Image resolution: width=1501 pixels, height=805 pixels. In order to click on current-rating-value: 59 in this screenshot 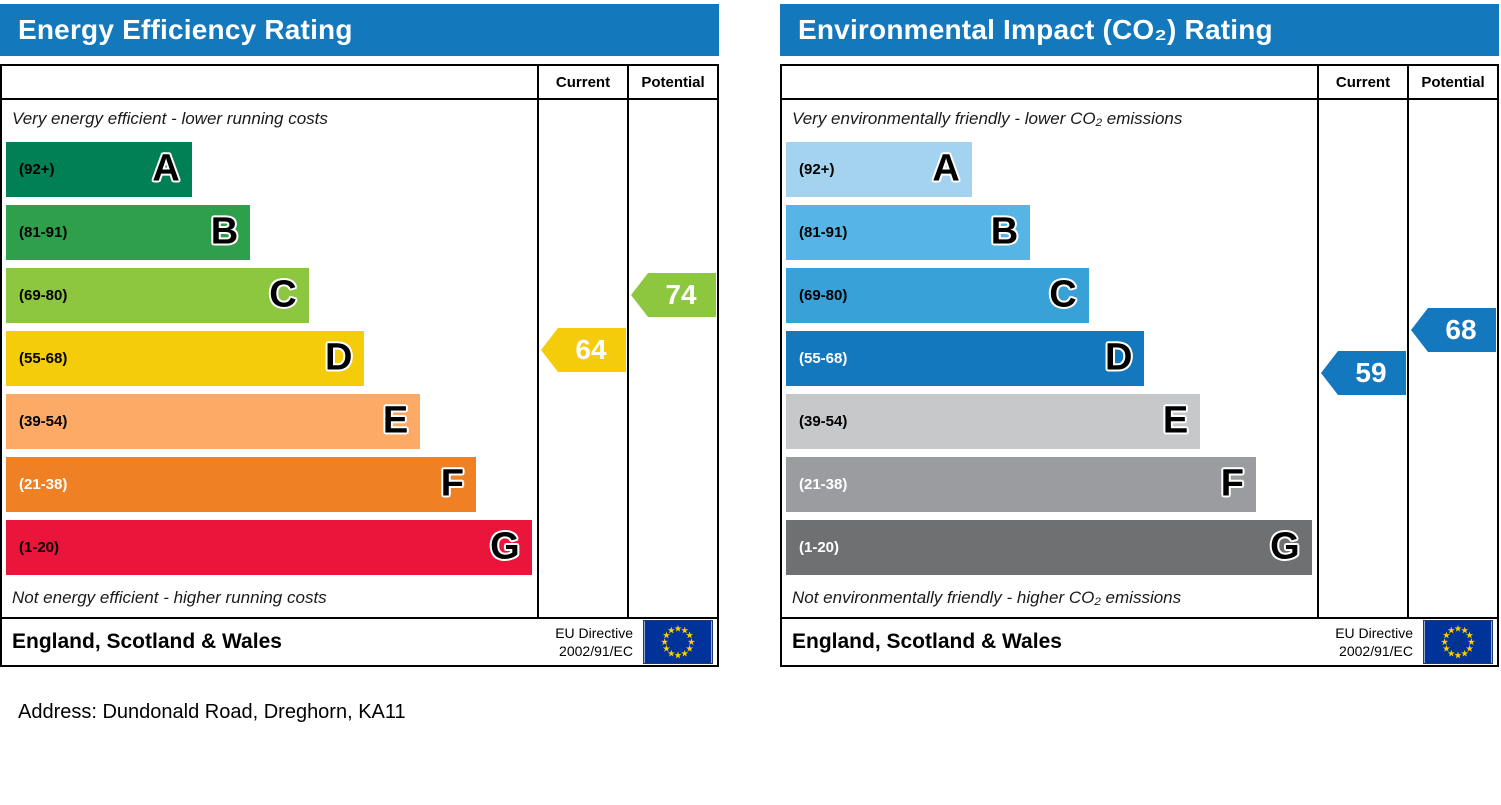, I will do `click(1371, 372)`.